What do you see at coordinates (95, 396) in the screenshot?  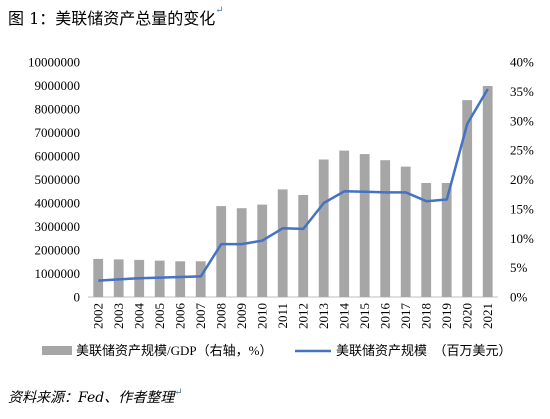 I see `figure-source: 资料来源：Fed、作者整理 ↵` at bounding box center [95, 396].